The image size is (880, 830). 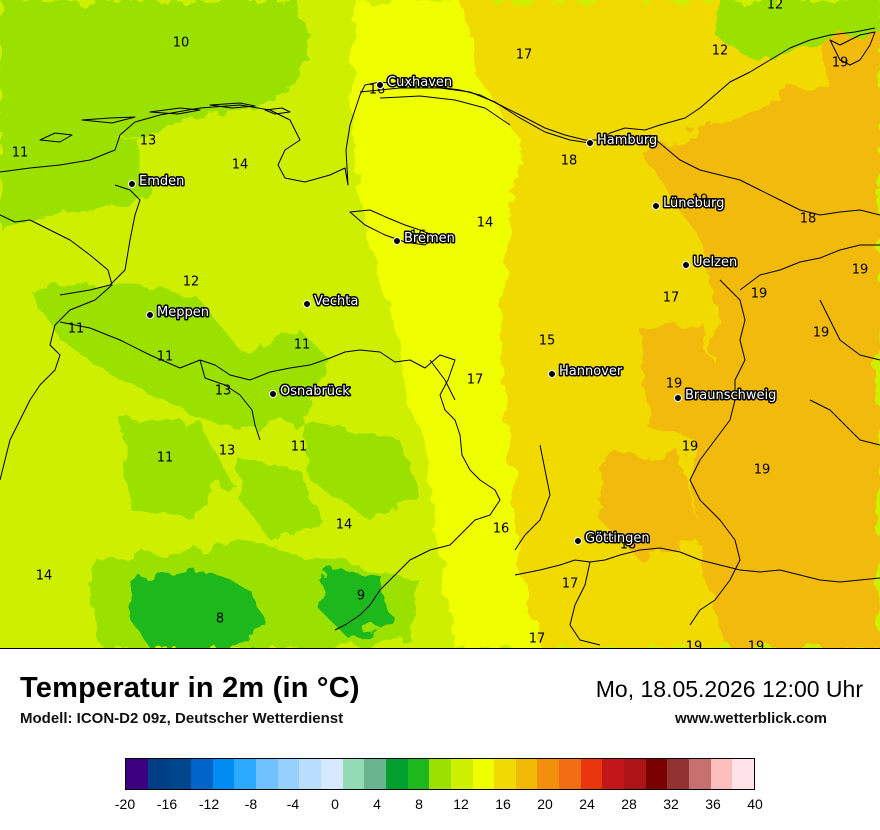 I want to click on temperature-value: 15, so click(x=547, y=341).